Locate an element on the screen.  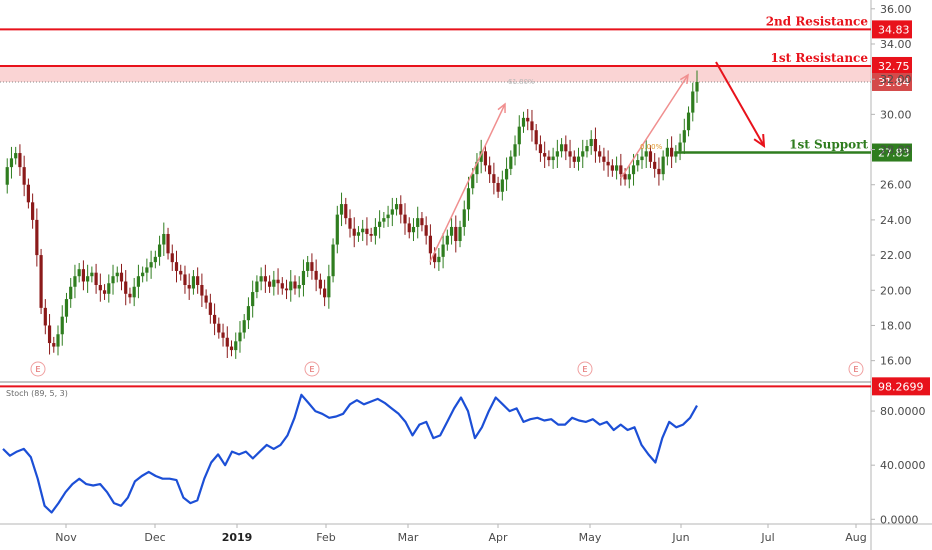
forecast-arrow is located at coordinates (740, 104).